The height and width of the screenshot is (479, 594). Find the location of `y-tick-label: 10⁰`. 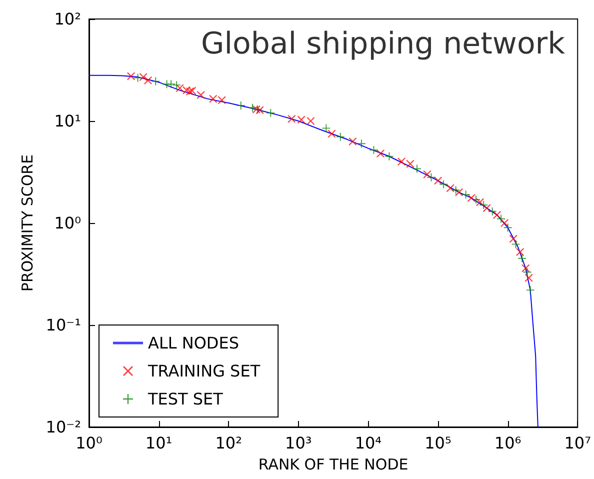

y-tick-label: 10⁰ is located at coordinates (67, 223).